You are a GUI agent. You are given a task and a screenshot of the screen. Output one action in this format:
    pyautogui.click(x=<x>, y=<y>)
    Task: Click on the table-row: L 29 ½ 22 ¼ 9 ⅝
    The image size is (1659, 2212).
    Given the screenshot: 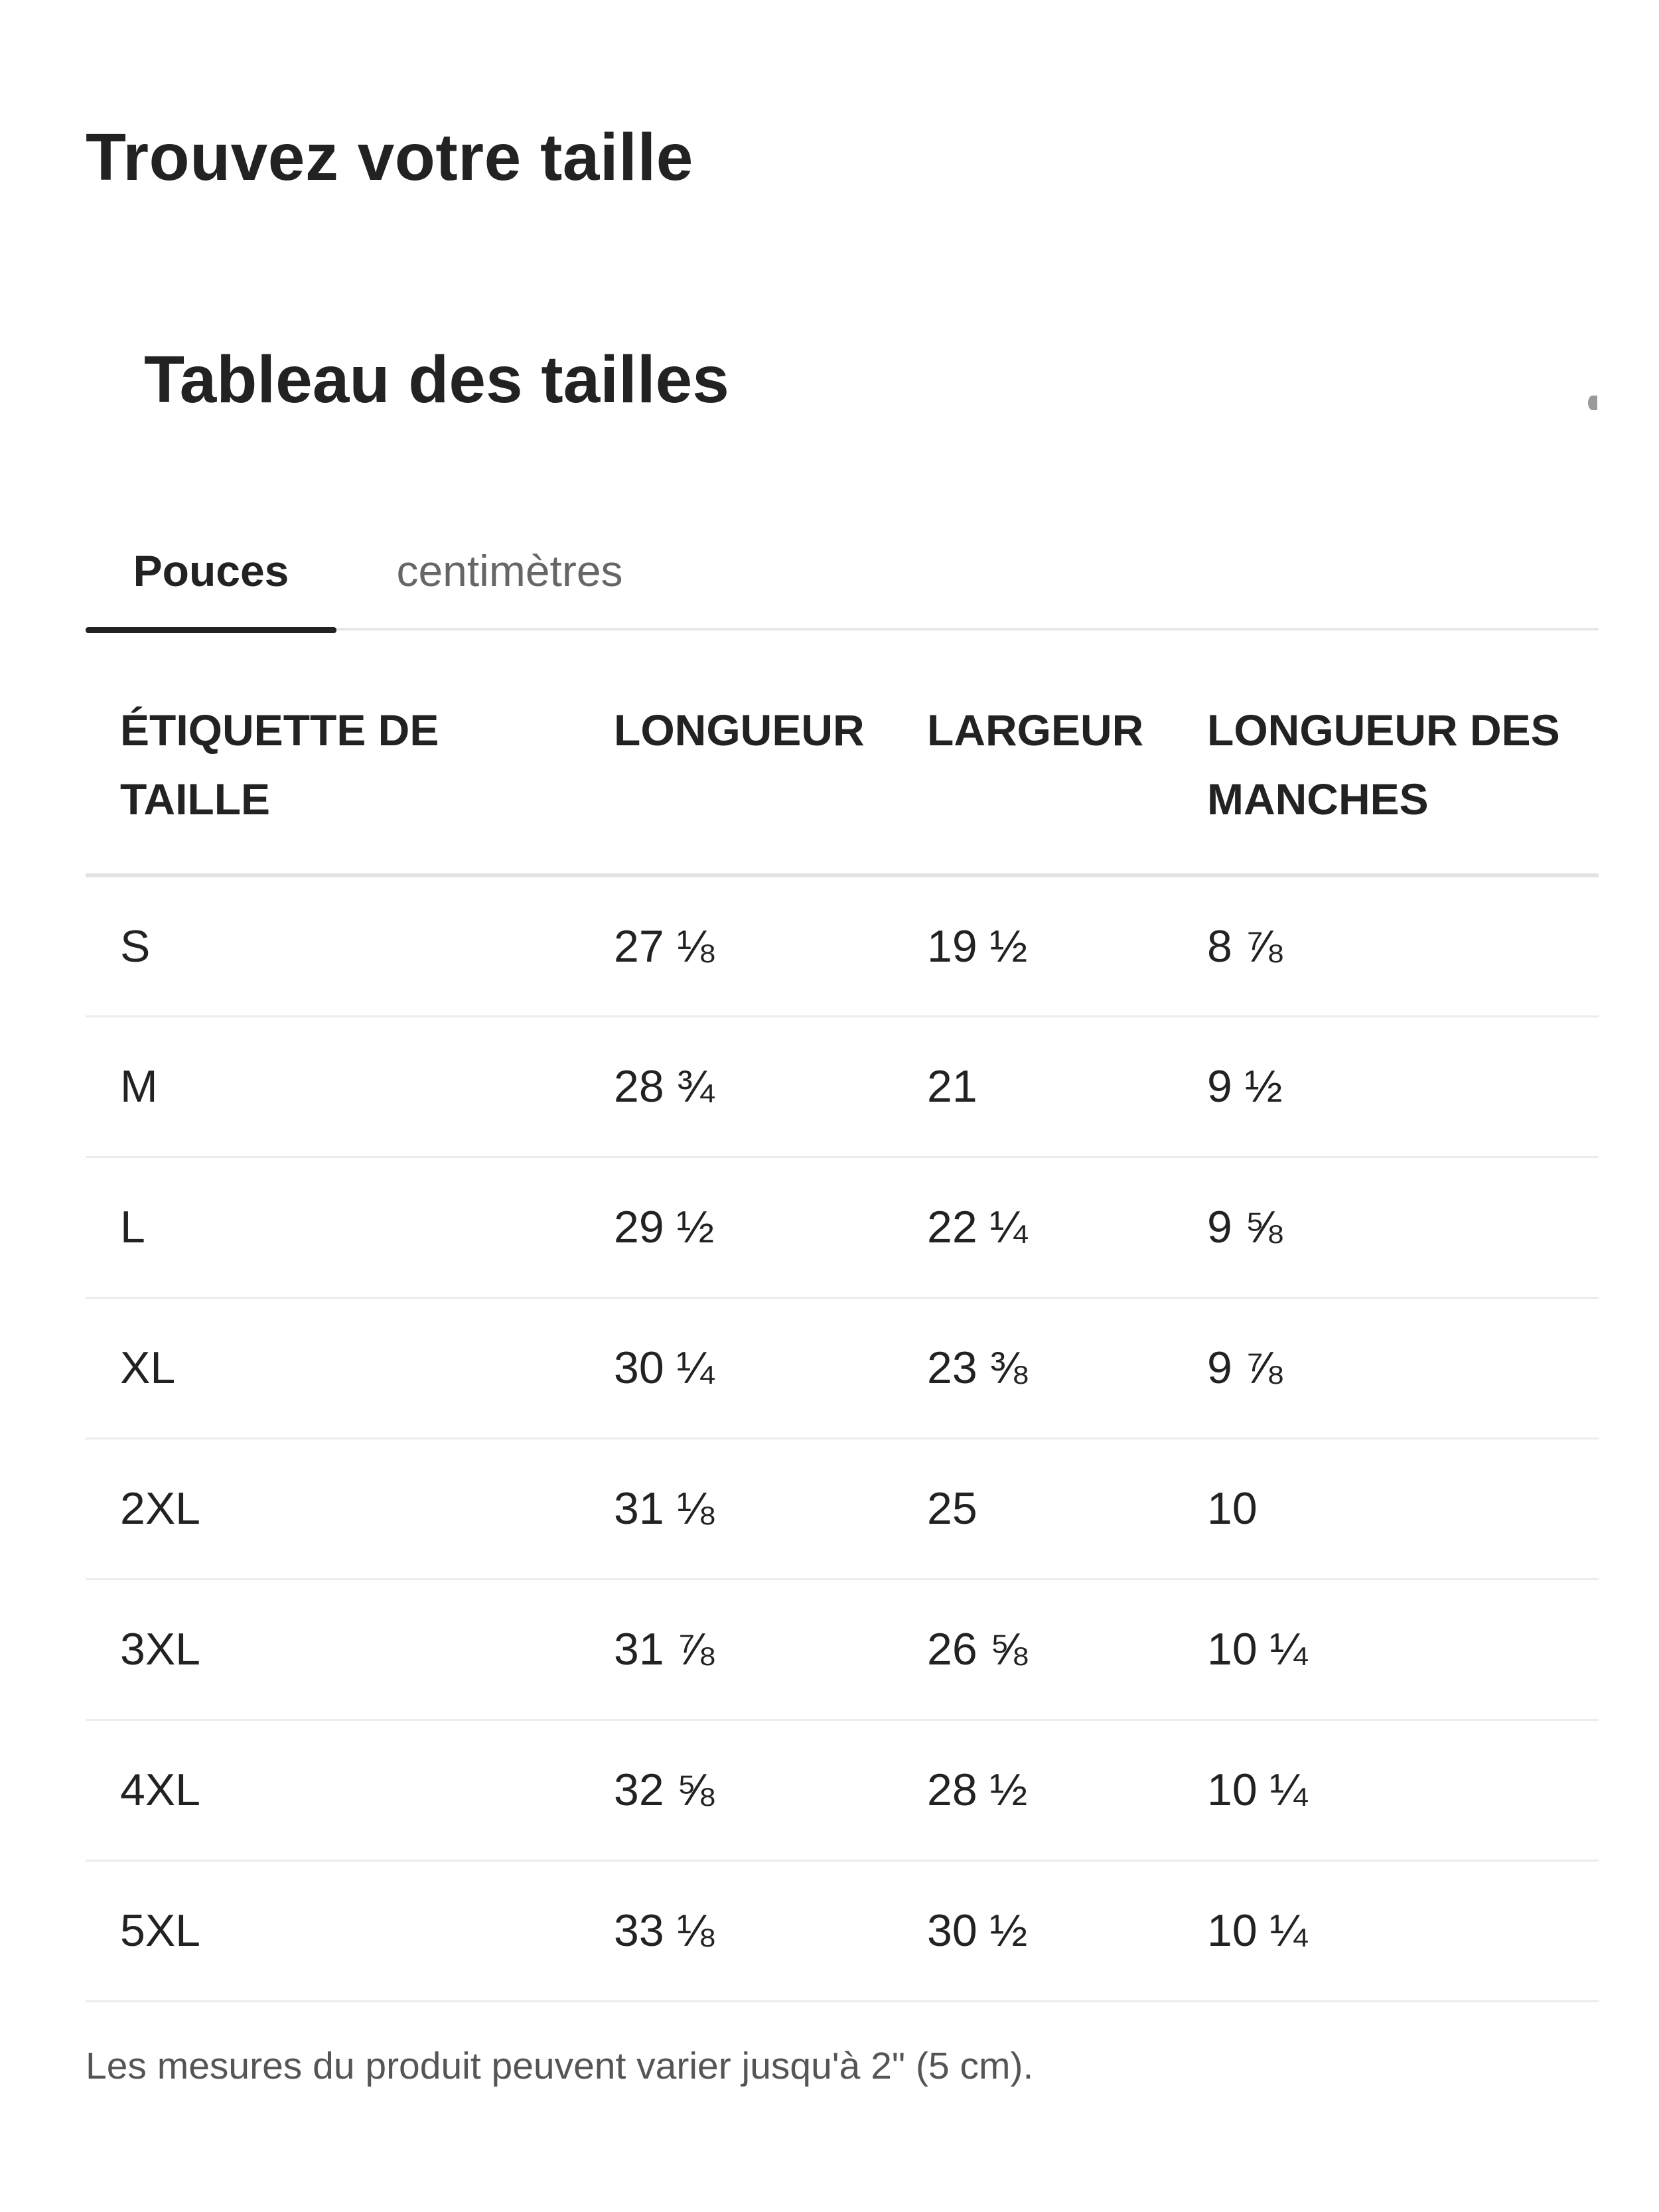 What is the action you would take?
    pyautogui.click(x=842, y=1228)
    